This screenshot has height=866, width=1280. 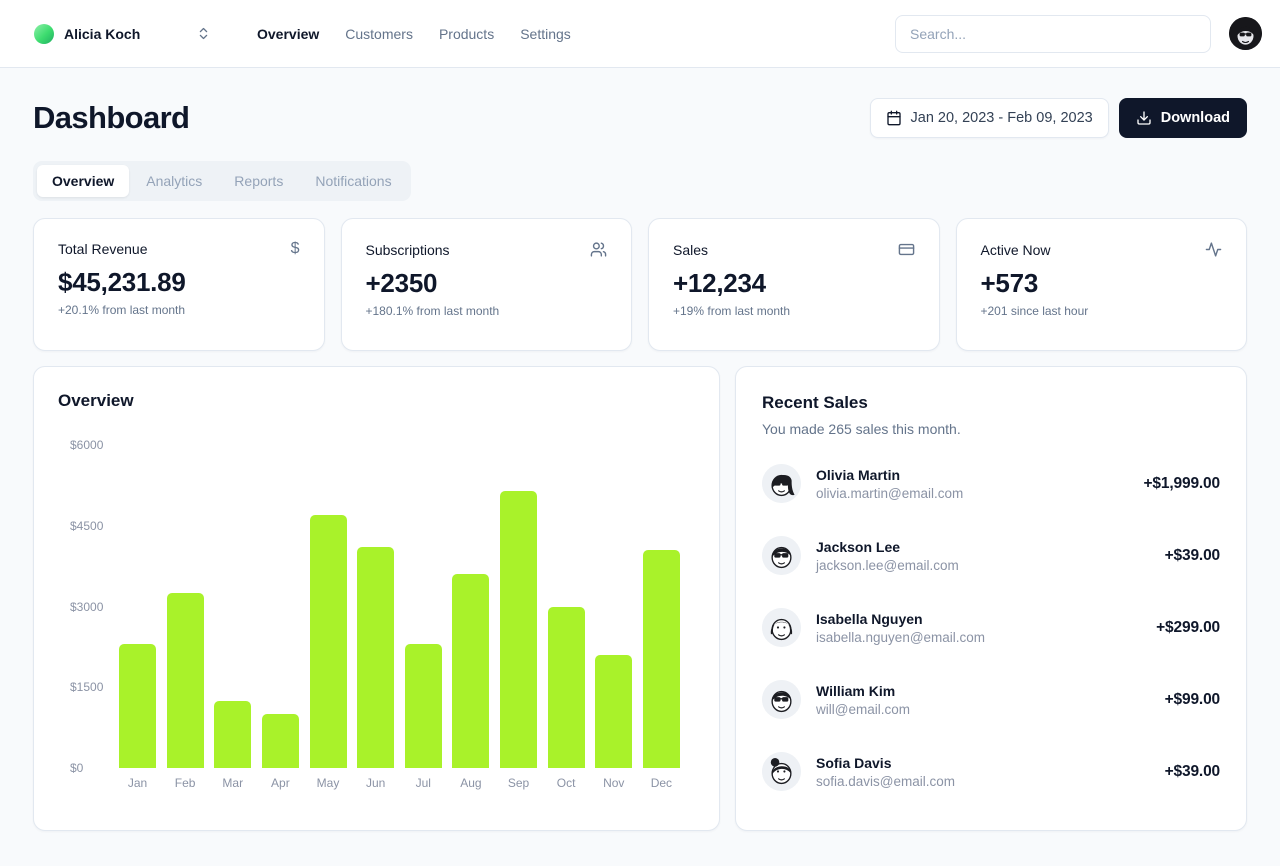 What do you see at coordinates (87, 606) in the screenshot?
I see `y-tick-label: $3000` at bounding box center [87, 606].